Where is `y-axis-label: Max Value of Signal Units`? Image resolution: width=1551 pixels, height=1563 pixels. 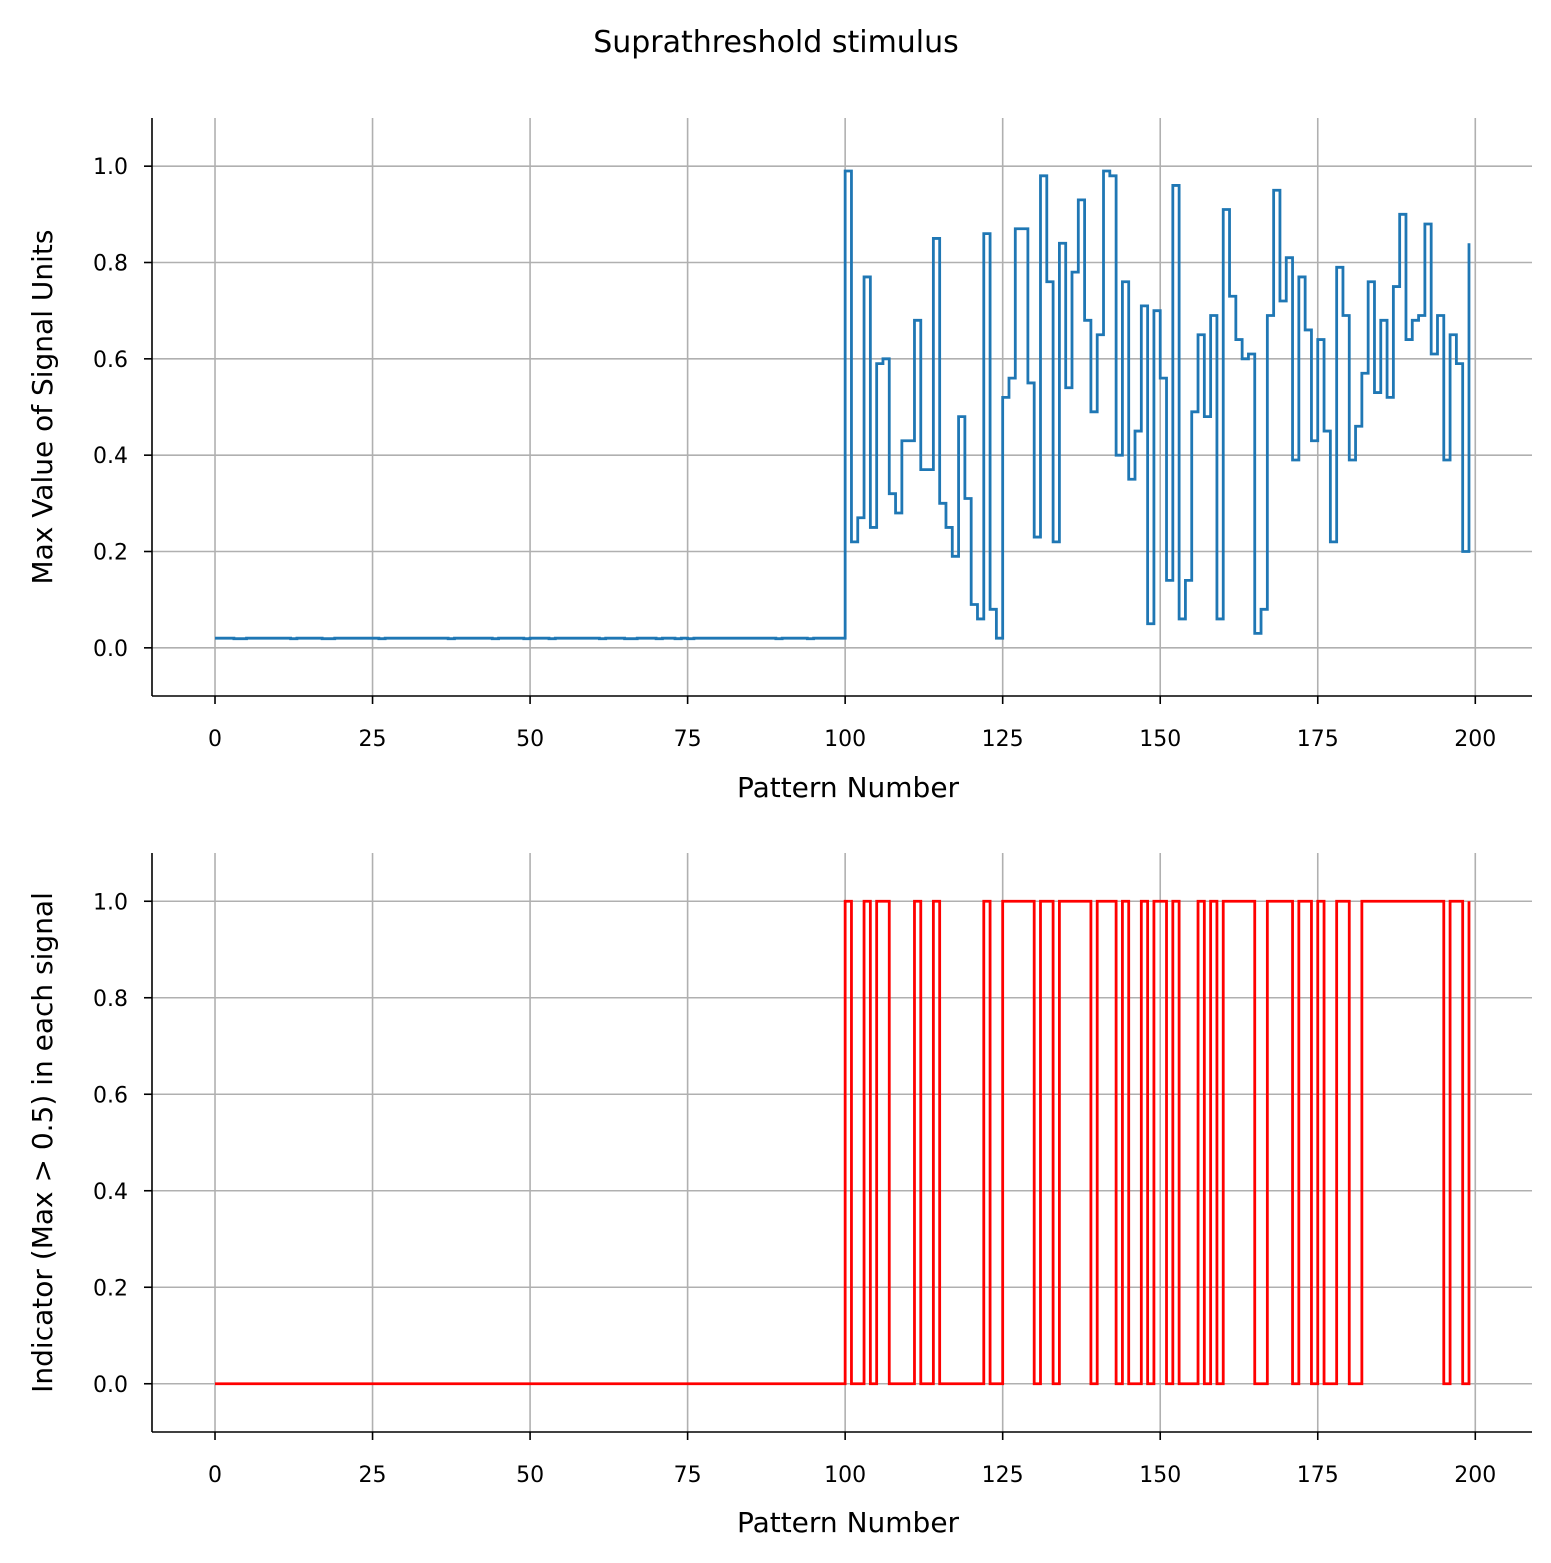
y-axis-label: Max Value of Signal Units is located at coordinates (42, 407).